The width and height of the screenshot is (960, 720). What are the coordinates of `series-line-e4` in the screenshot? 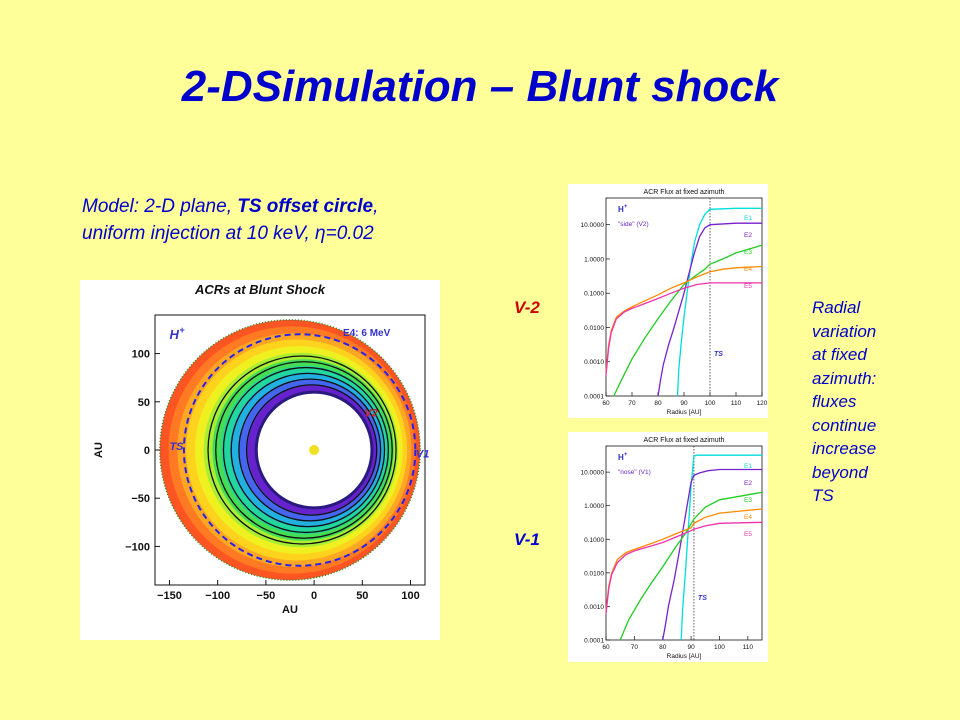 It's located at (684, 560).